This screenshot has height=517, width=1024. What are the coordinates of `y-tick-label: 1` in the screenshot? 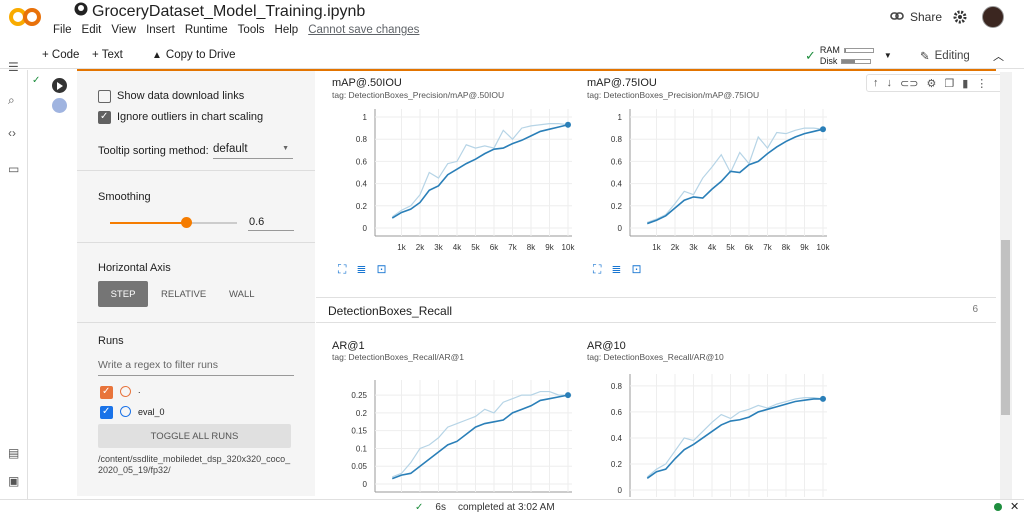 It's located at (365, 117).